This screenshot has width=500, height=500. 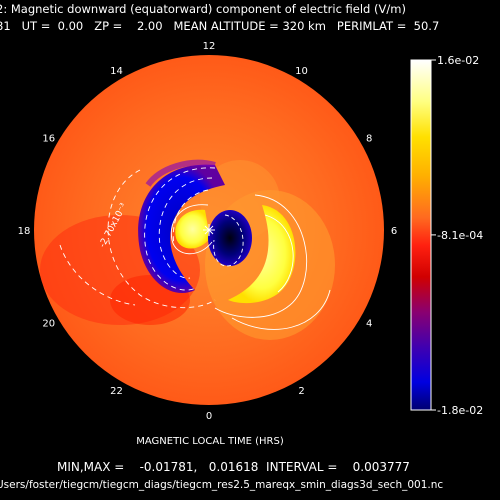 I want to click on contour-neg-outer, so click(x=161, y=239).